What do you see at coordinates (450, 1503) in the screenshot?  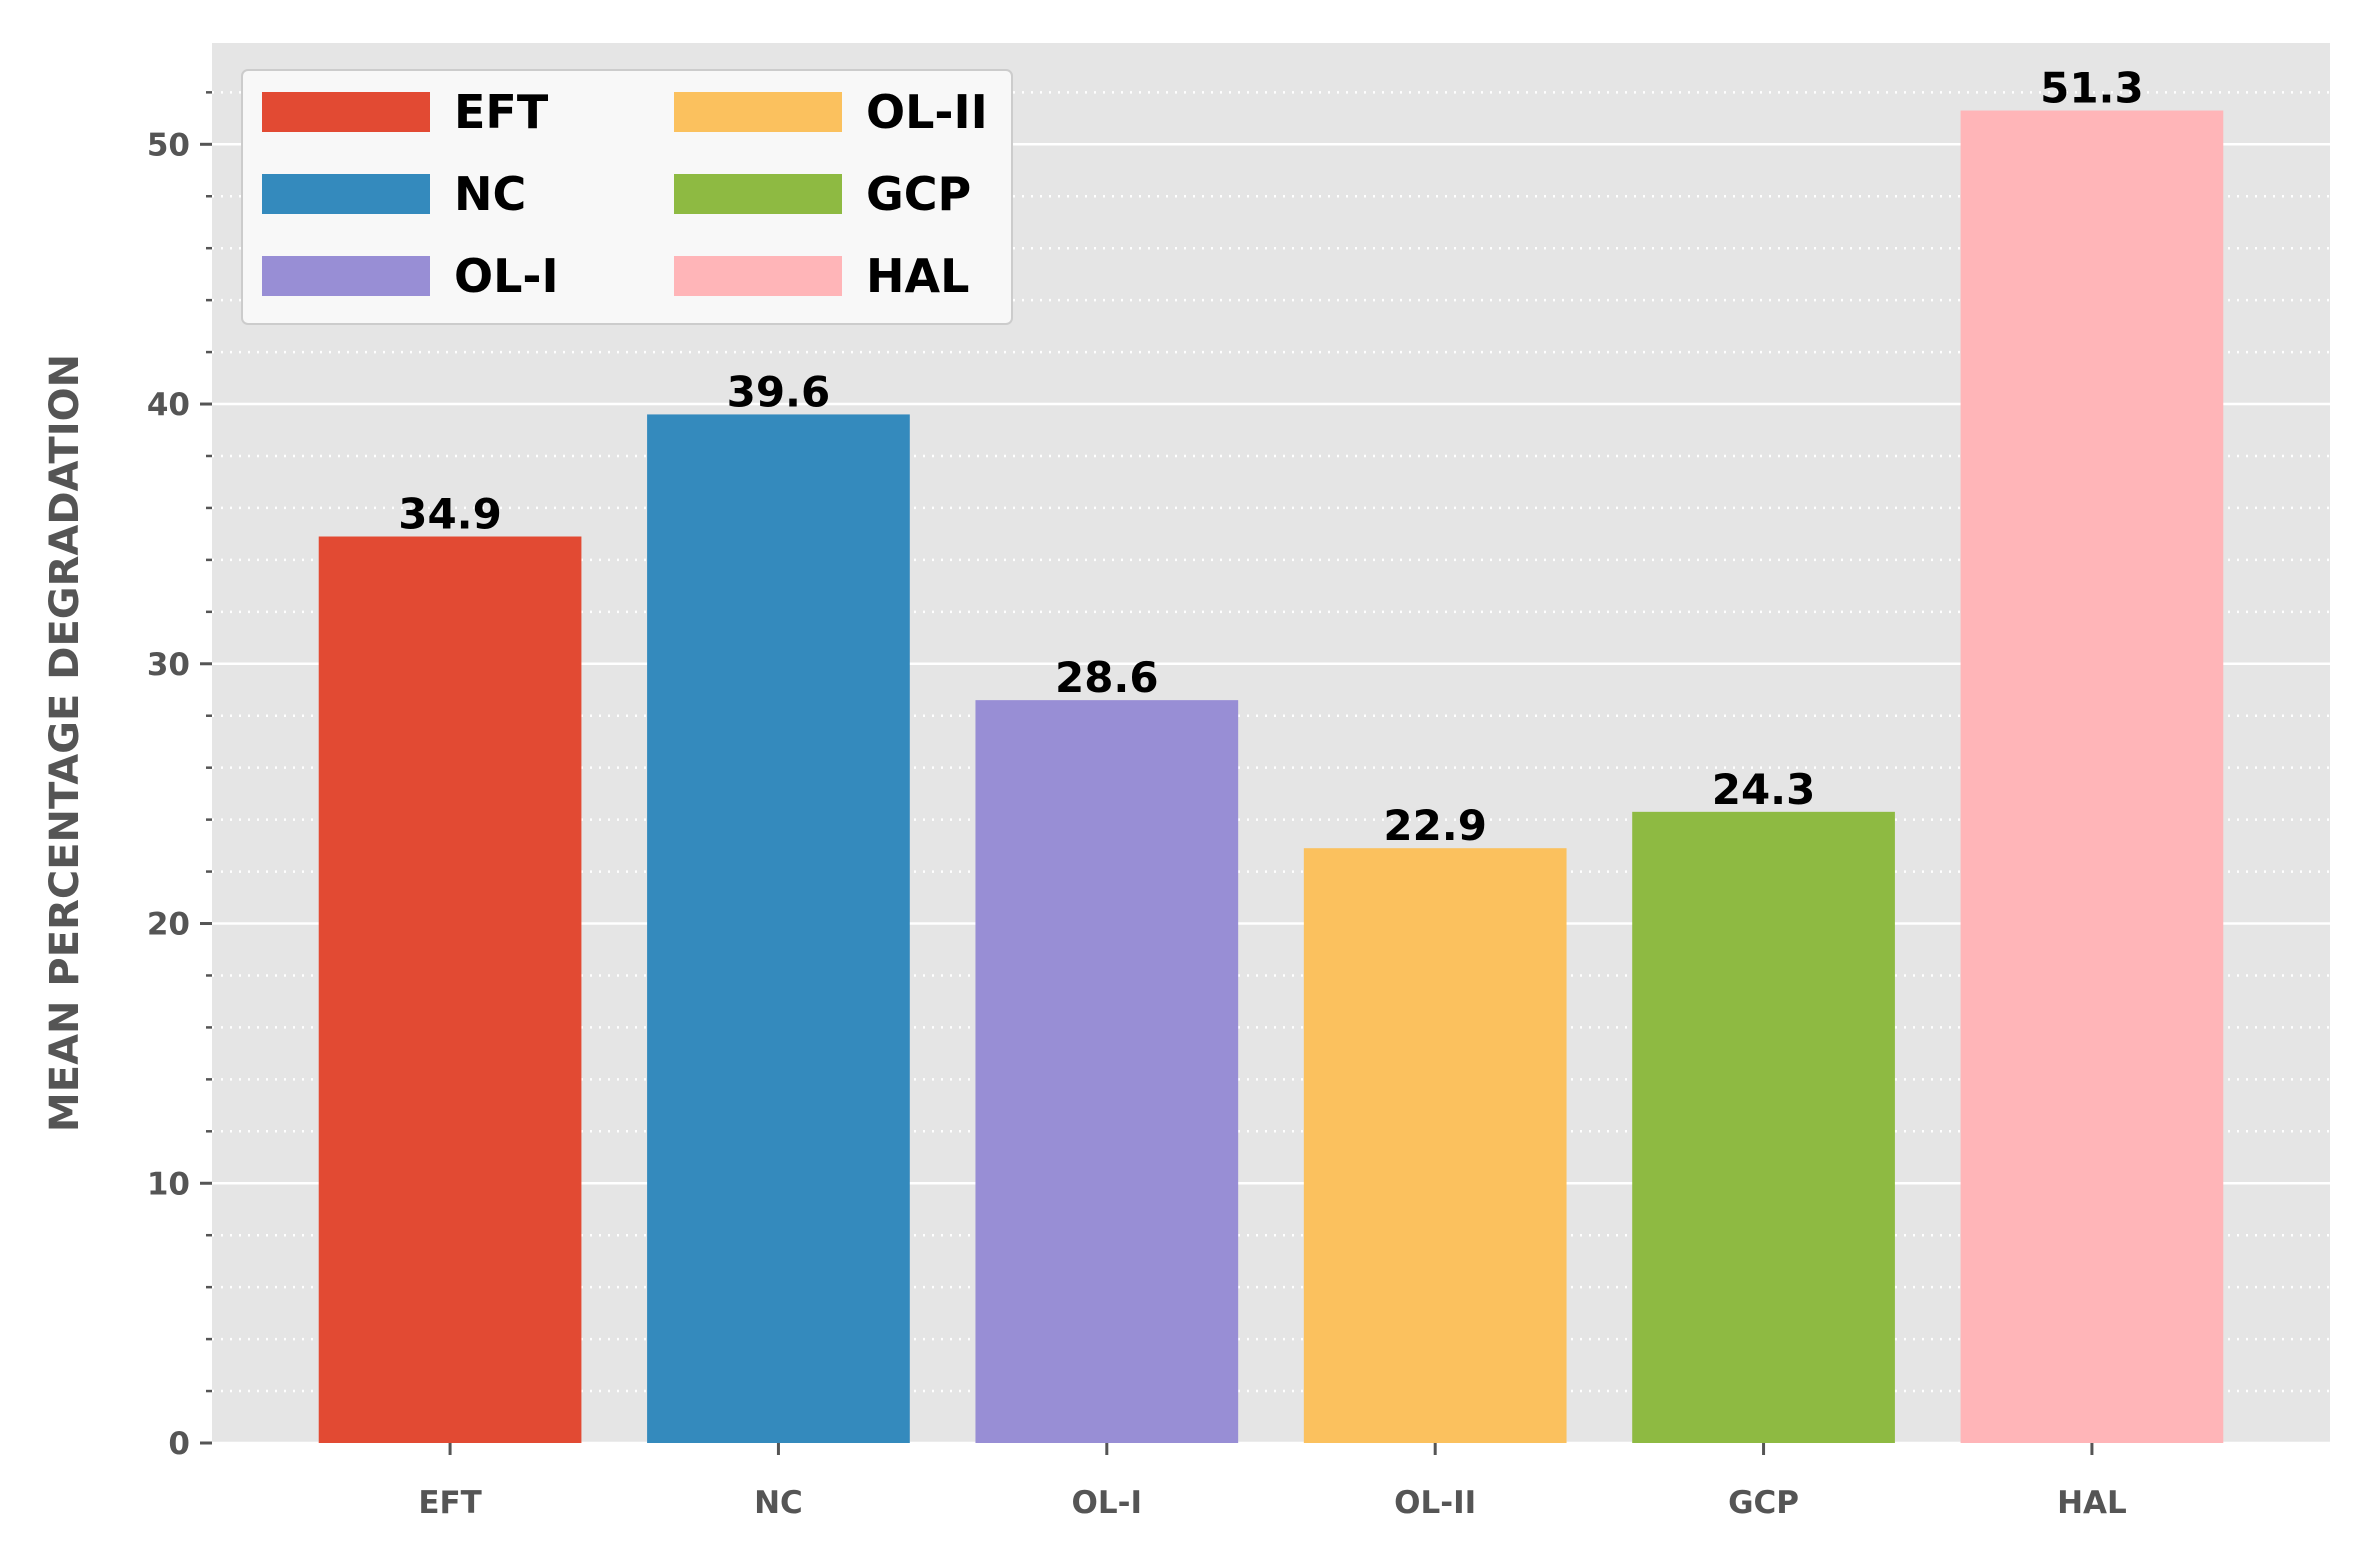 I see `x-tick-label: EFT` at bounding box center [450, 1503].